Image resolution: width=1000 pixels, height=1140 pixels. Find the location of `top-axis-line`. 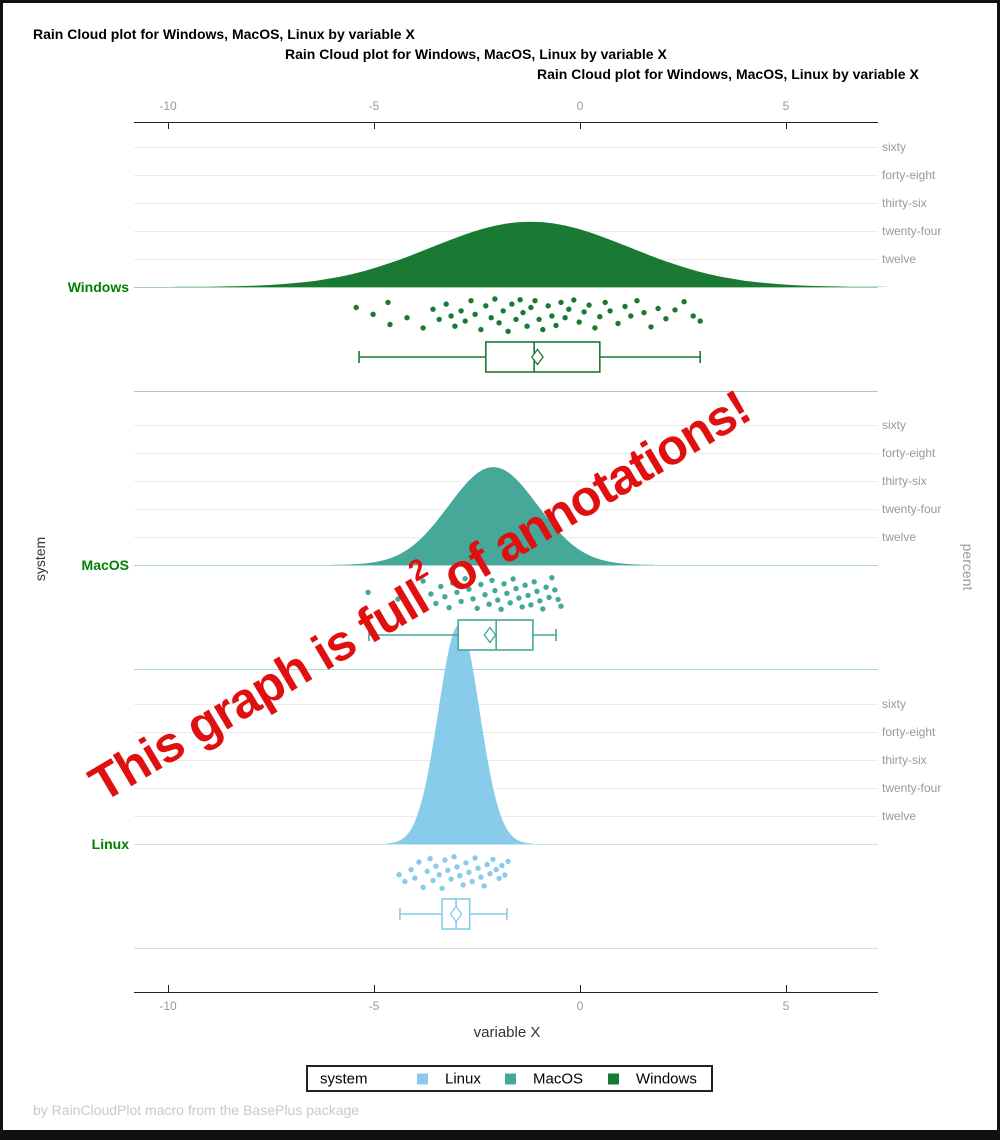

top-axis-line is located at coordinates (506, 122).